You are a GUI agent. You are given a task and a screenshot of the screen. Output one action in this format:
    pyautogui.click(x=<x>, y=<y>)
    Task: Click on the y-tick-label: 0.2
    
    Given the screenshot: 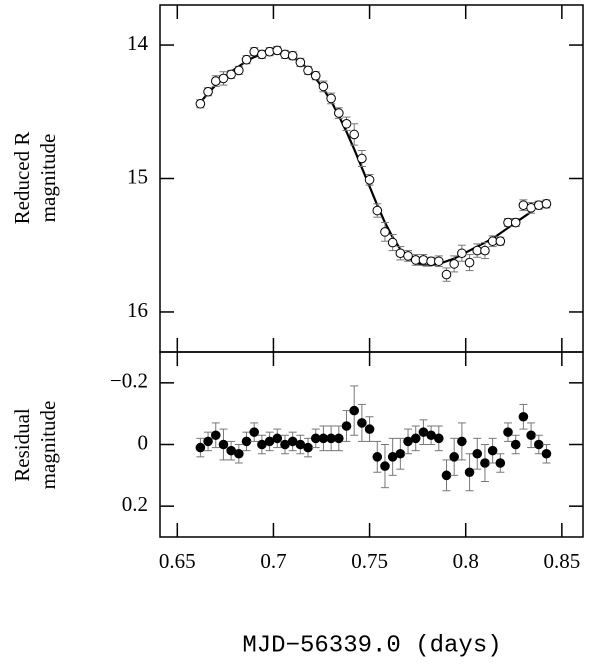 What is the action you would take?
    pyautogui.click(x=135, y=504)
    